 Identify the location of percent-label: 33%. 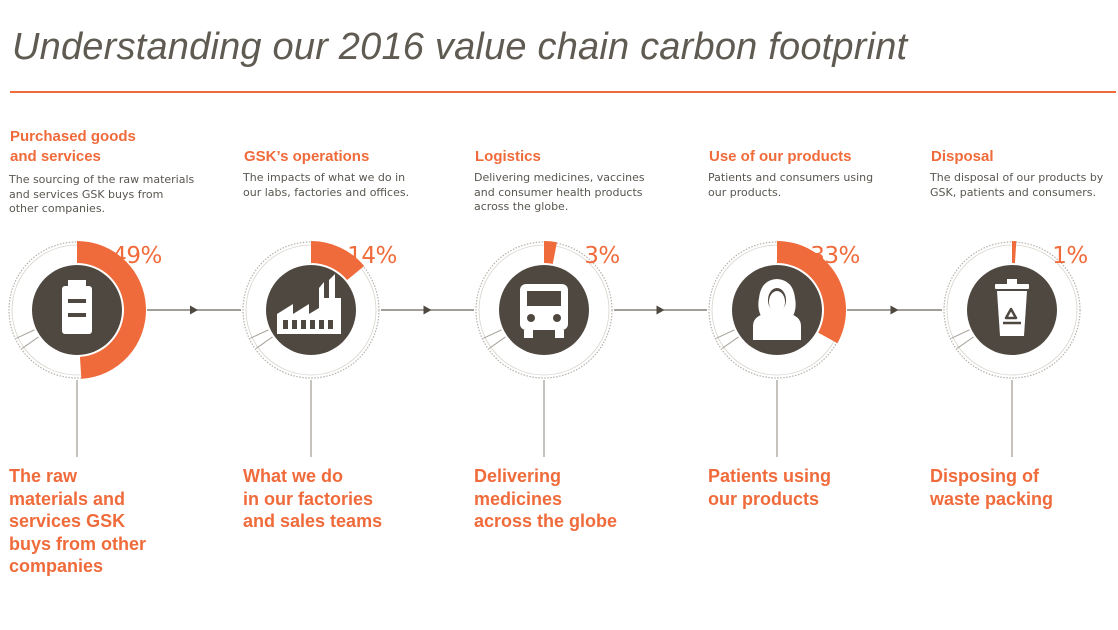
(835, 256).